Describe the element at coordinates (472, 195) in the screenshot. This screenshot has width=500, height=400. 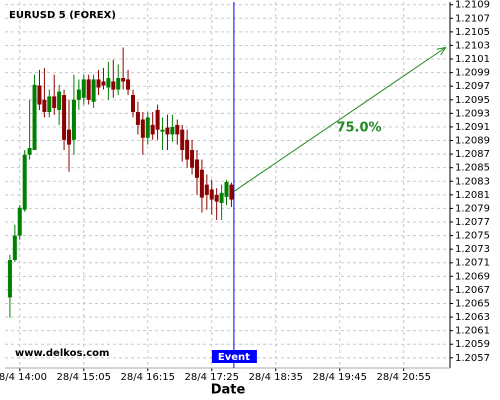
I see `y-tick-label: 1.2081` at that location.